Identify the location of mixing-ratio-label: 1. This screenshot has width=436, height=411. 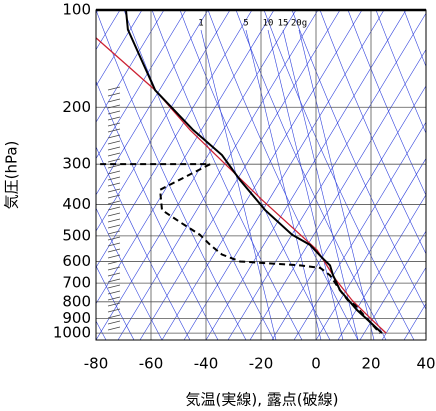
(200, 24).